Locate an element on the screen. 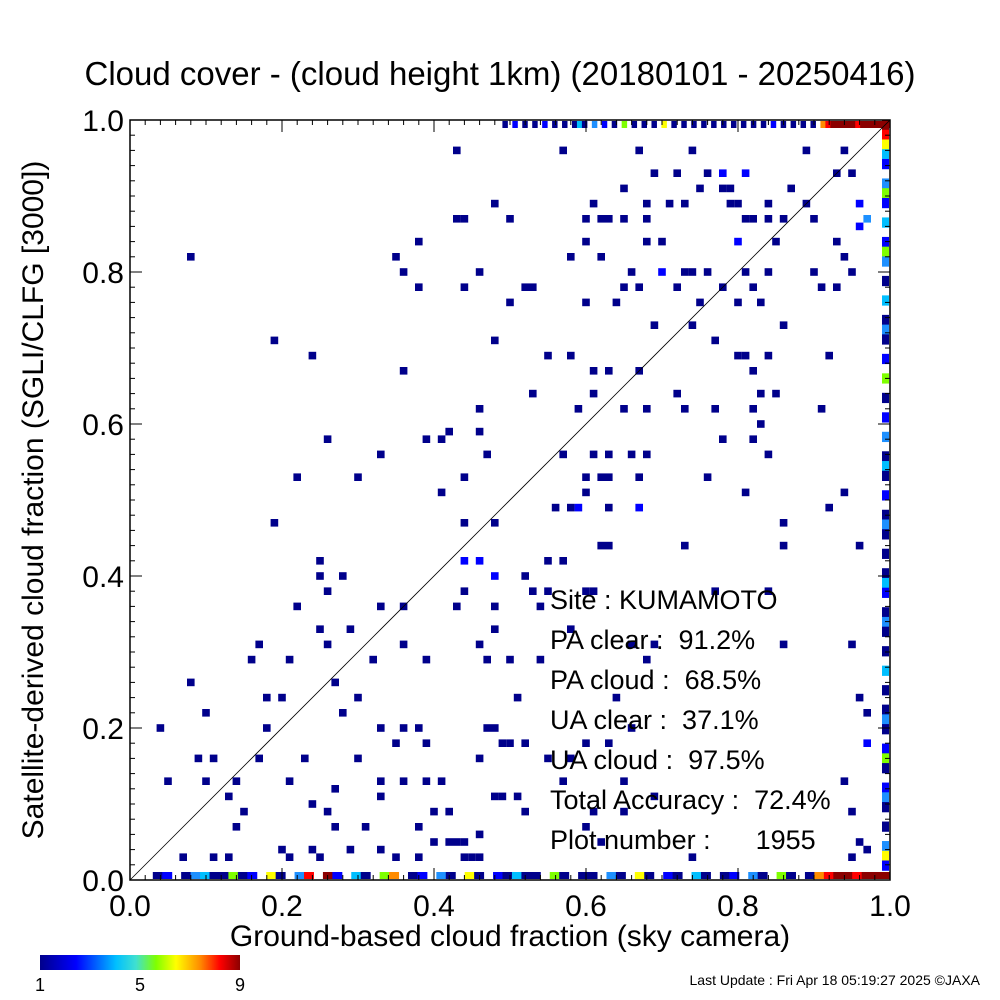 This screenshot has height=1000, width=1000. colorbar-tick-mid: 5 is located at coordinates (140, 985).